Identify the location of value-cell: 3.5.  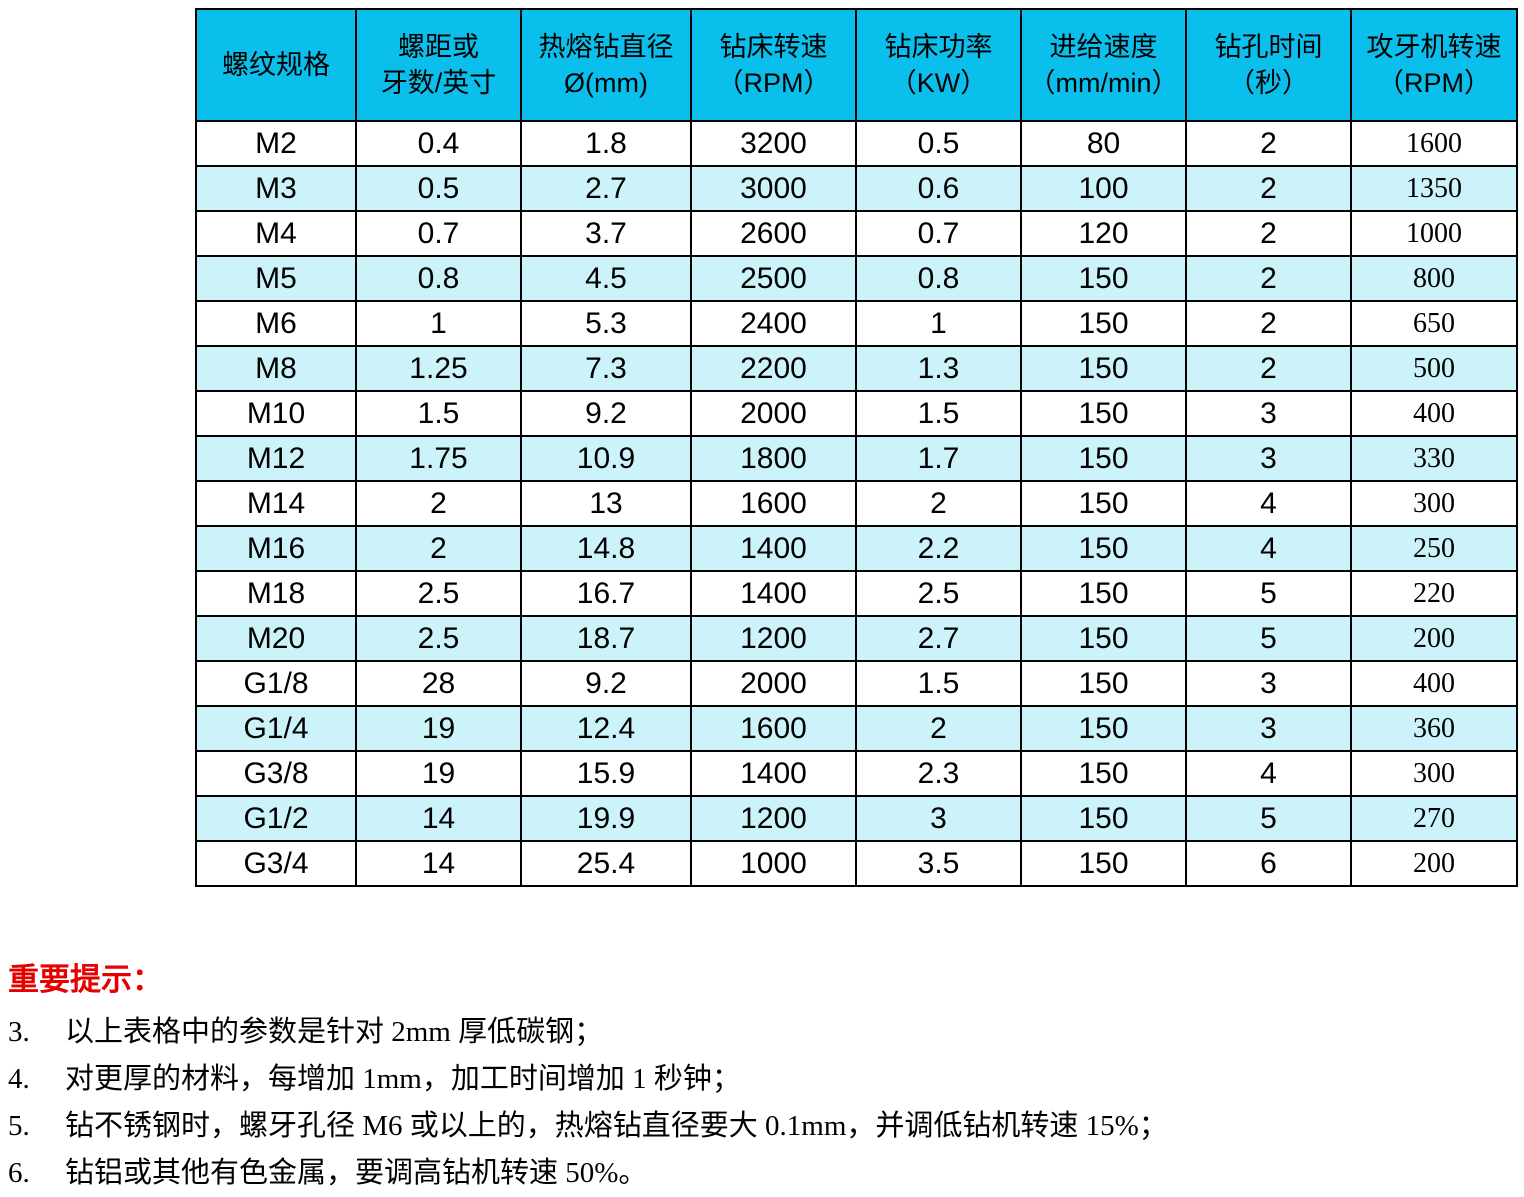
(938, 863).